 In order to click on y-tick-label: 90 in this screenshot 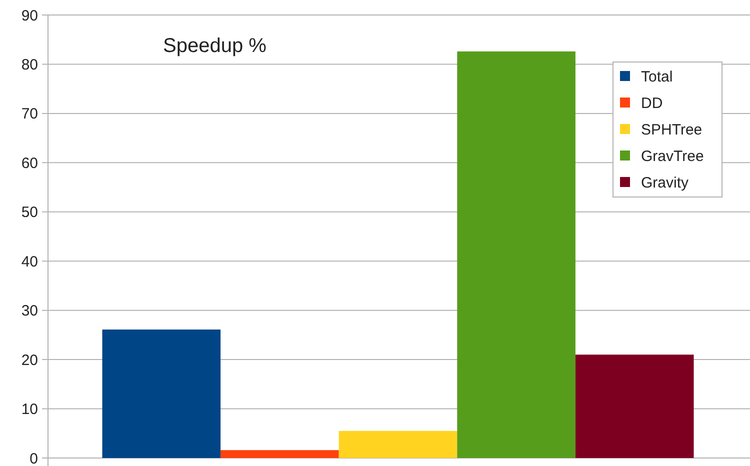, I will do `click(29, 15)`.